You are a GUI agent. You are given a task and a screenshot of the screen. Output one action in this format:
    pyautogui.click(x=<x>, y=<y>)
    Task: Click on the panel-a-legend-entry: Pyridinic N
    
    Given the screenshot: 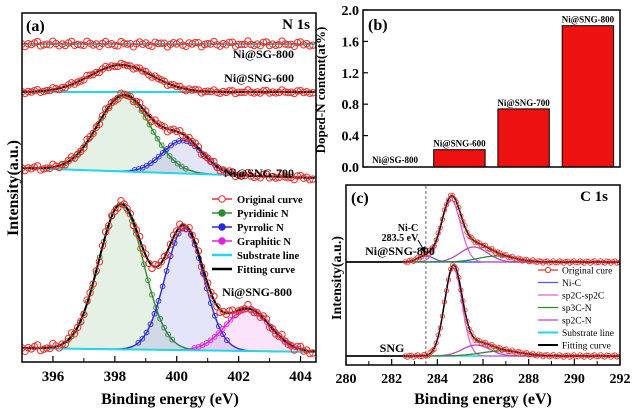 What is the action you would take?
    pyautogui.click(x=250, y=214)
    